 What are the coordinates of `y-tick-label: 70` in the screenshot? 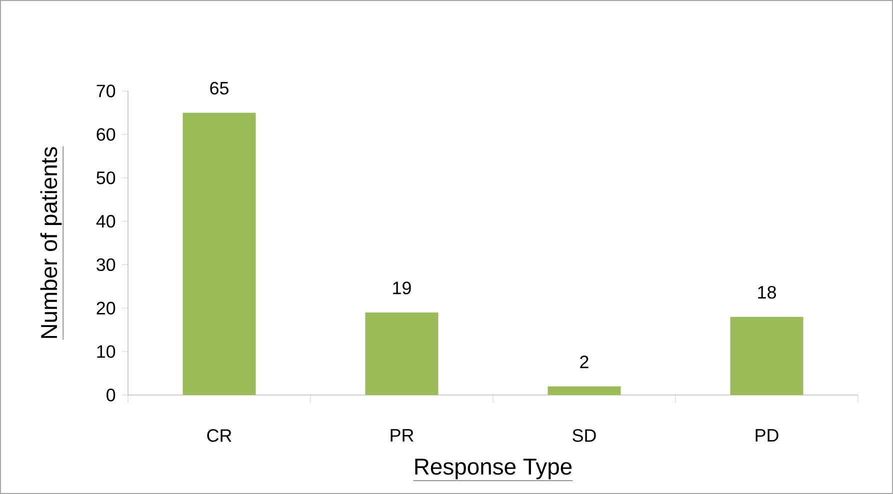 It's located at (106, 91).